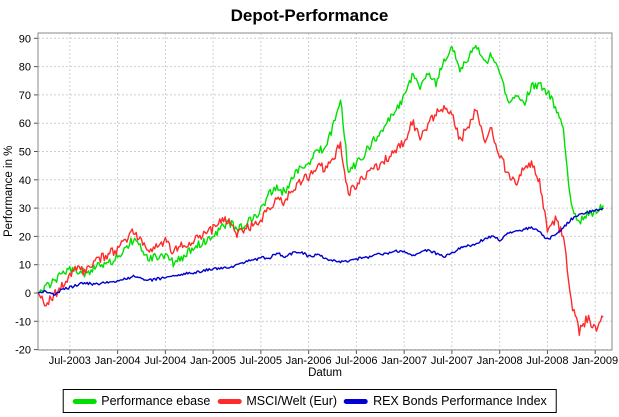 The image size is (619, 417). Describe the element at coordinates (23, 351) in the screenshot. I see `y-tick-label: -20` at that location.